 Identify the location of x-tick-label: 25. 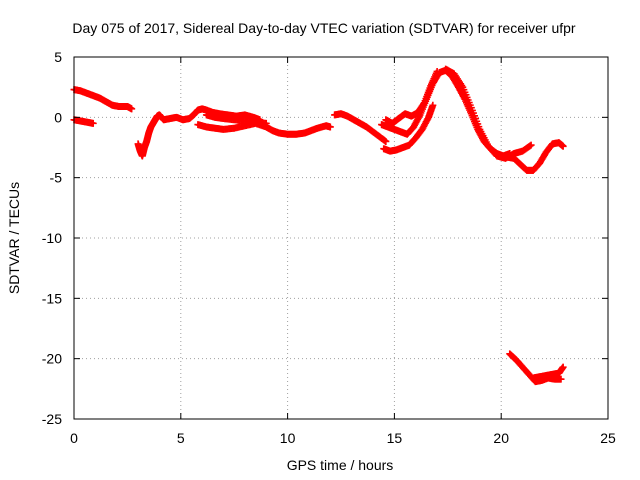
(608, 438).